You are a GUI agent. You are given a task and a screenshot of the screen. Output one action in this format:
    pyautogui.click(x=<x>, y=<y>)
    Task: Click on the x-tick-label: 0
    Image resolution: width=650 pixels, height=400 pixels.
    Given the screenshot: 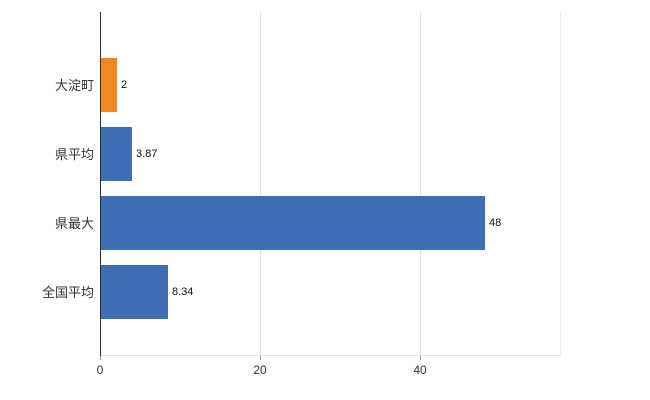 What is the action you would take?
    pyautogui.click(x=100, y=370)
    